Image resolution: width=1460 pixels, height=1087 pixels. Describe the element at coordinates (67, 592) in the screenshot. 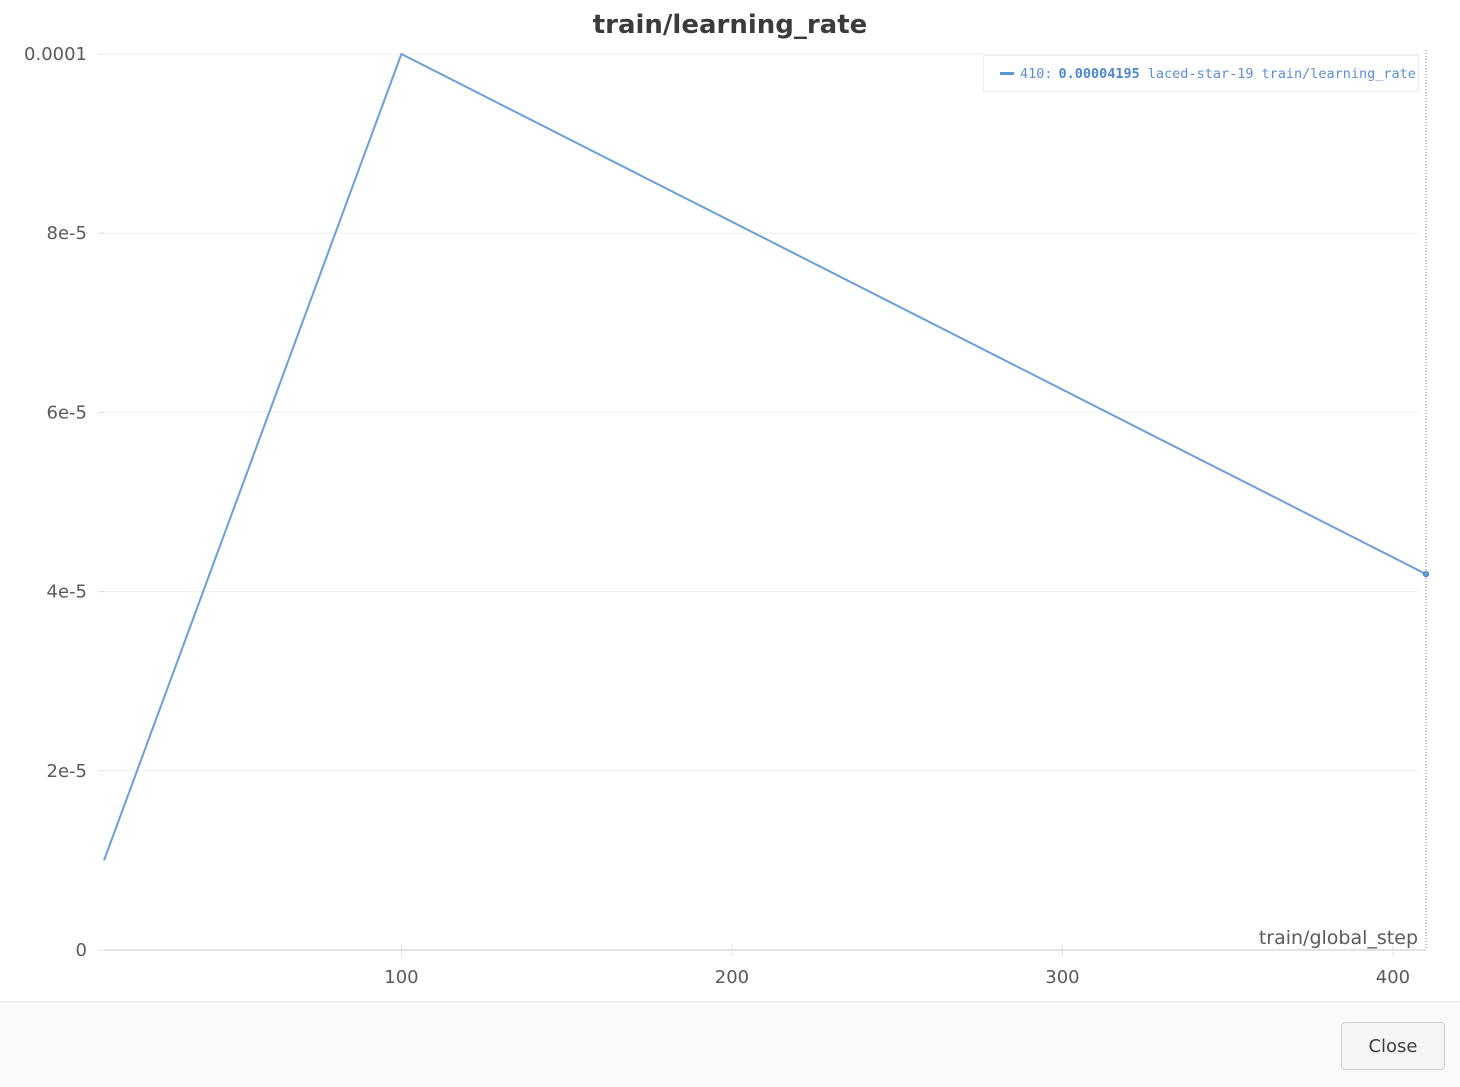

I see `y-tick-label: 4e-5` at that location.